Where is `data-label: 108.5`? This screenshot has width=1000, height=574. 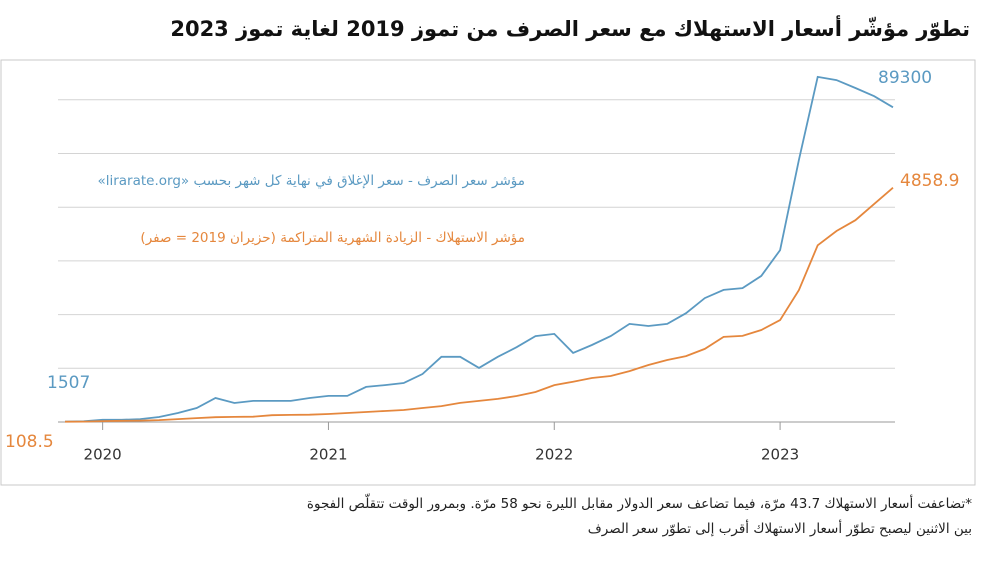
data-label: 108.5 is located at coordinates (29, 442).